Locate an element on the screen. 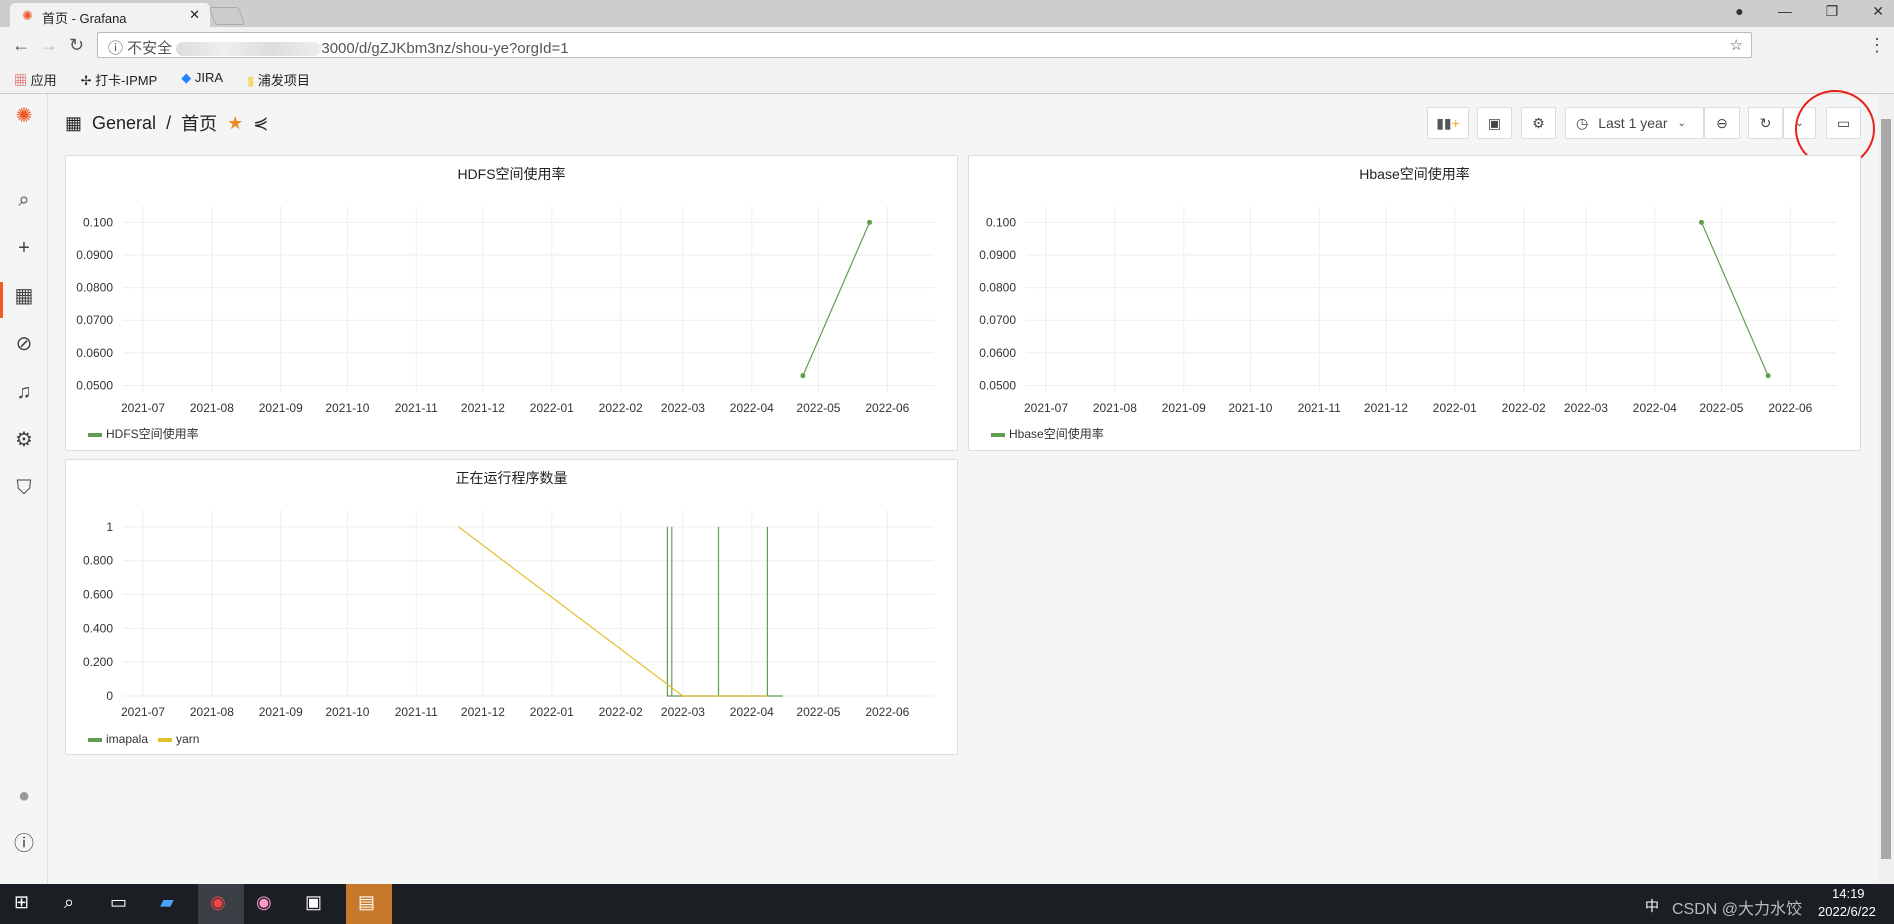  browser-tab: ✺ 首页 - Grafana ✕ is located at coordinates (110, 15).